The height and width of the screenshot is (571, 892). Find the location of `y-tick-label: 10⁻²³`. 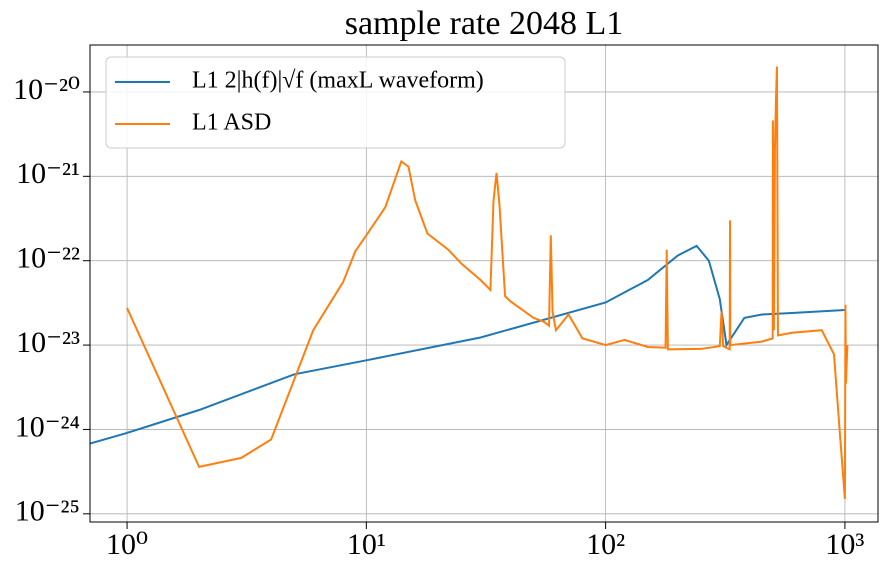

y-tick-label: 10⁻²³ is located at coordinates (48, 342).